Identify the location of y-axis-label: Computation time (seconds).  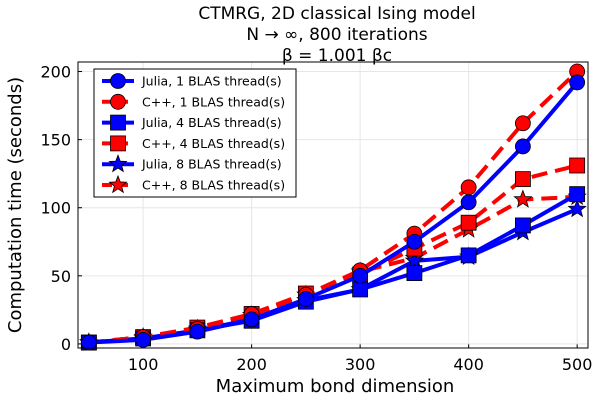
(15, 205).